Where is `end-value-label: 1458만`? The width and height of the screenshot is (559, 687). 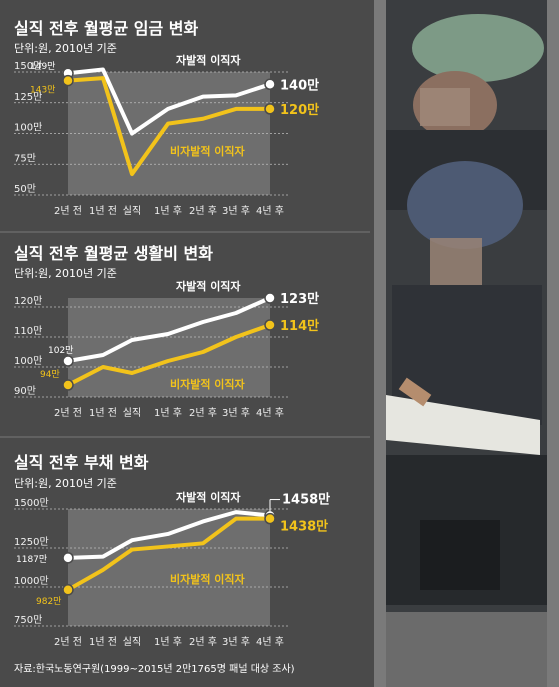 end-value-label: 1458만 is located at coordinates (306, 500).